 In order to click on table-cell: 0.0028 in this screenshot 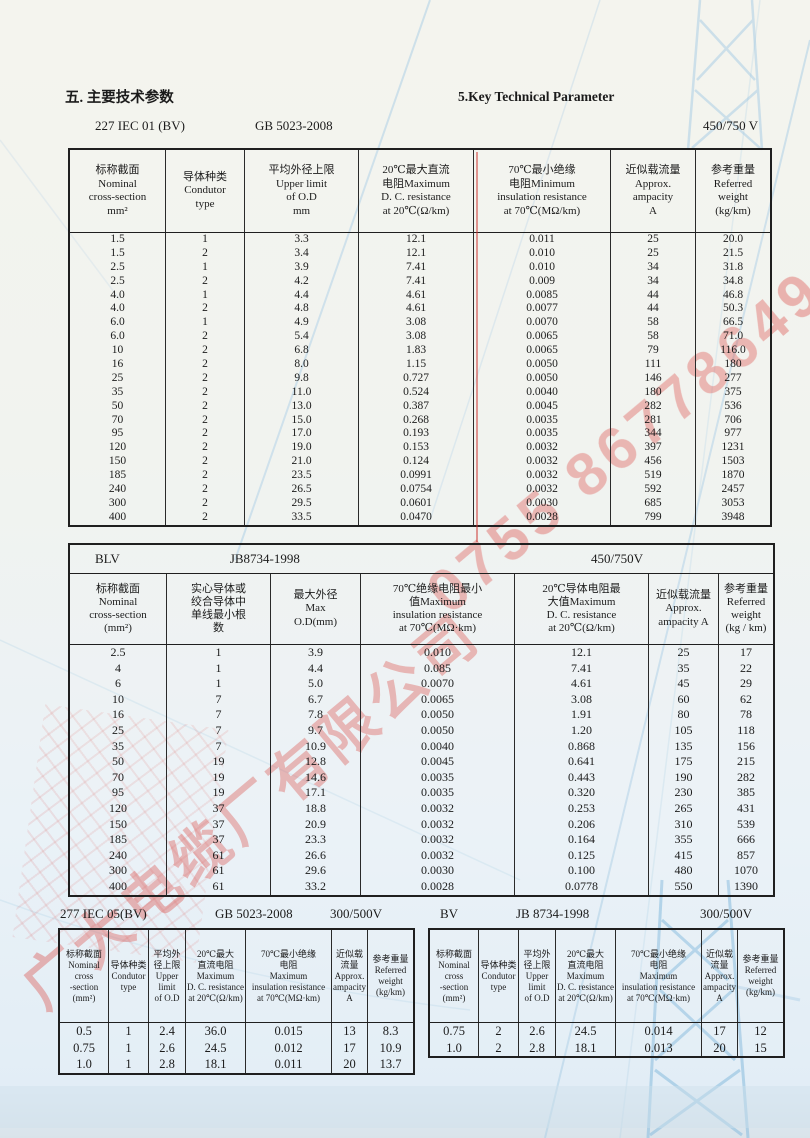, I will do `click(542, 517)`.